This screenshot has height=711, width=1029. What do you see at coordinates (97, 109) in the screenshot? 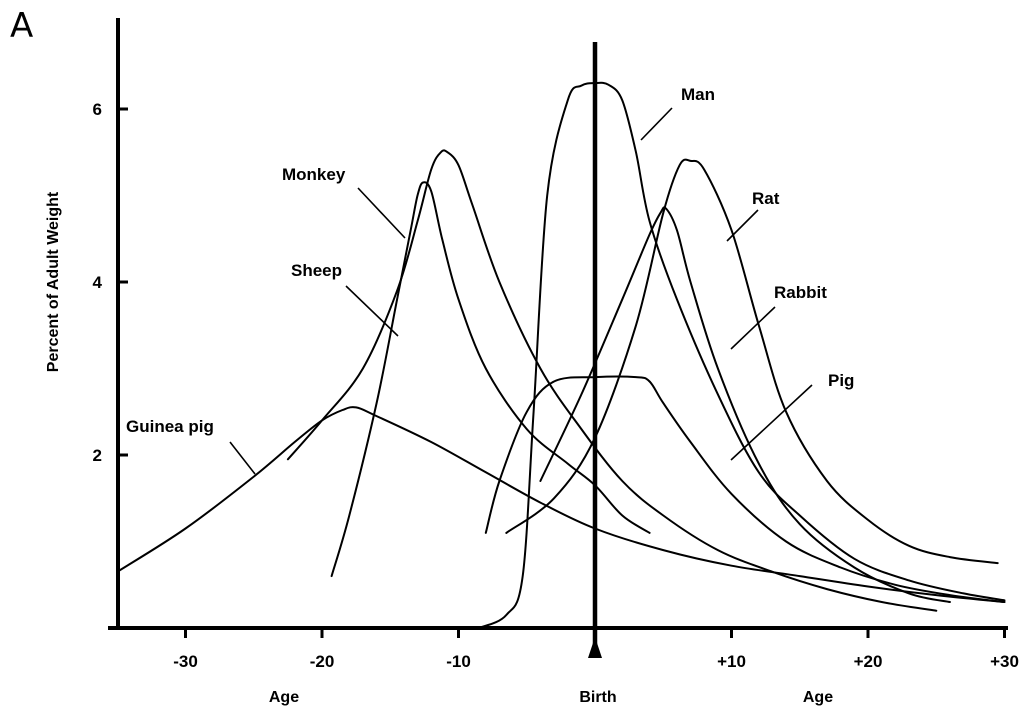
I see `y-tick-label: 6` at bounding box center [97, 109].